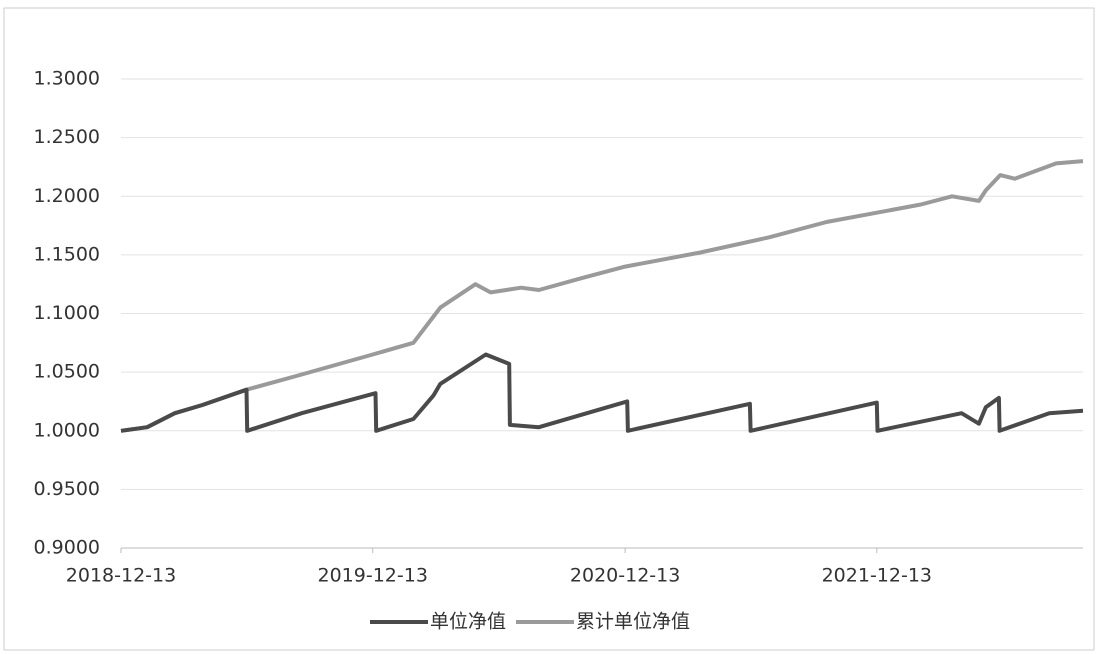 The height and width of the screenshot is (654, 1099). What do you see at coordinates (877, 576) in the screenshot?
I see `x-tick-label: 2021-12-13` at bounding box center [877, 576].